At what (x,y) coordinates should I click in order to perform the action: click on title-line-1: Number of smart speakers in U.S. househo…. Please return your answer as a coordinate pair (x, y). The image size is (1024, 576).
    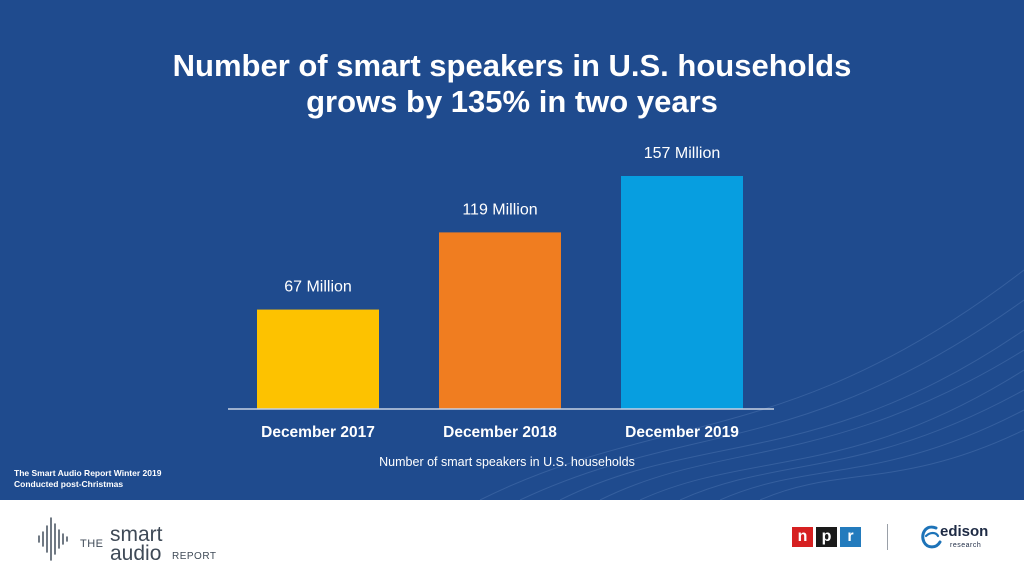
    Looking at the image, I should click on (512, 65).